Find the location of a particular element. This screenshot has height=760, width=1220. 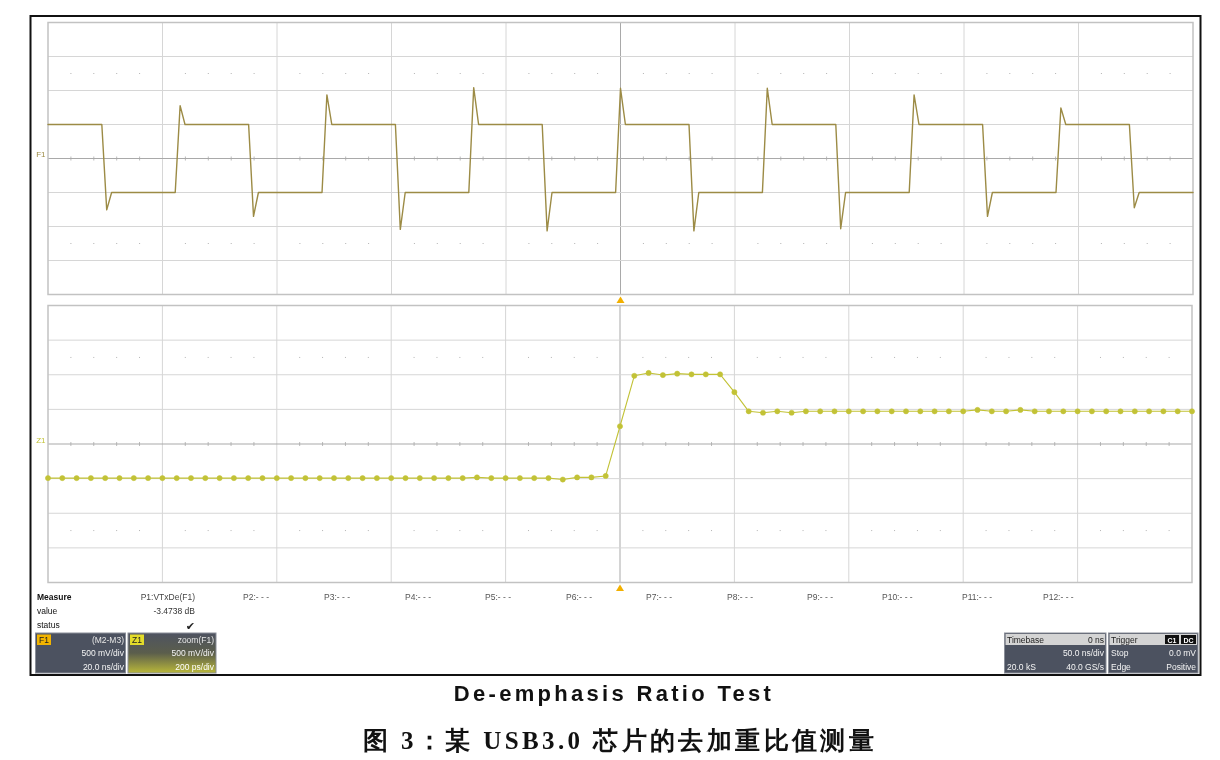

text: P3:- - - is located at coordinates (337, 597).